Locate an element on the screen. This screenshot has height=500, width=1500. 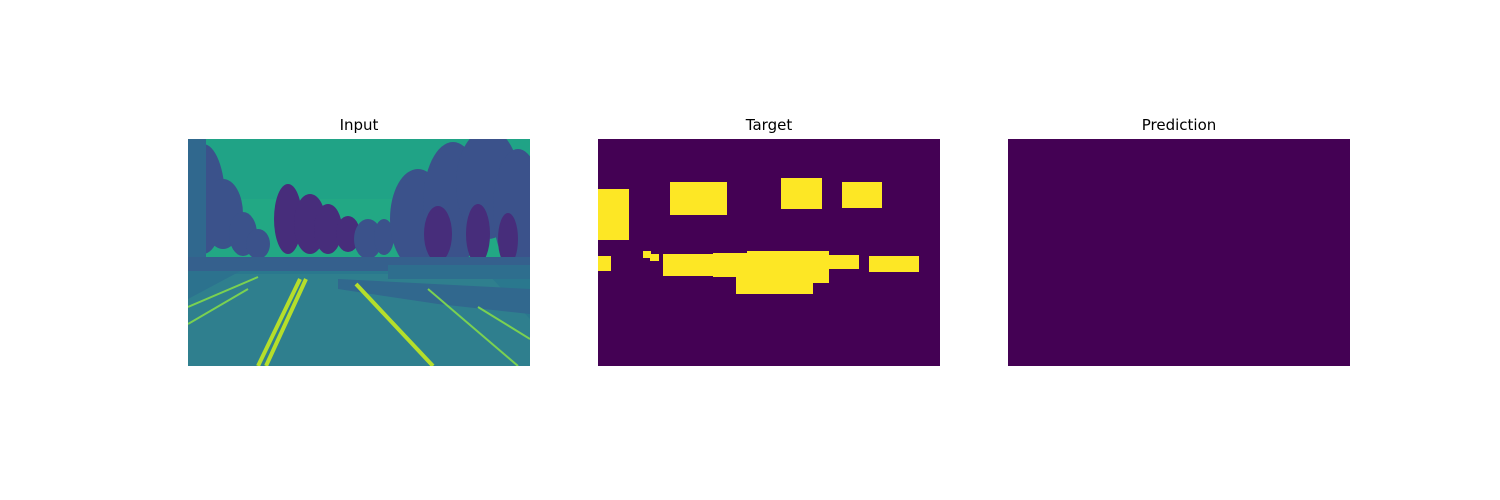
prediction-mask is located at coordinates (1179, 252).